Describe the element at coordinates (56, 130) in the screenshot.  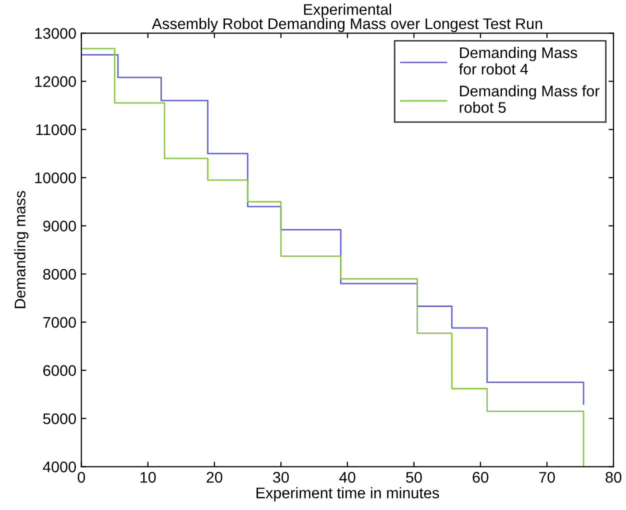
I see `y-tick-label: 11000` at that location.